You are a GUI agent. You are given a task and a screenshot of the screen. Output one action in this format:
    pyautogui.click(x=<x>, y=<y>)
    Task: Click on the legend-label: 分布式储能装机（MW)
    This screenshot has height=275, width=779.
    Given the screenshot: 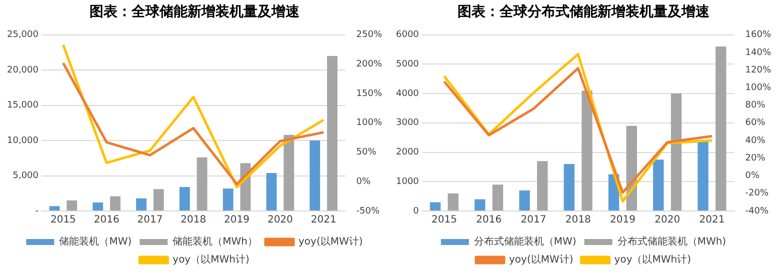 What is the action you would take?
    pyautogui.click(x=525, y=242)
    